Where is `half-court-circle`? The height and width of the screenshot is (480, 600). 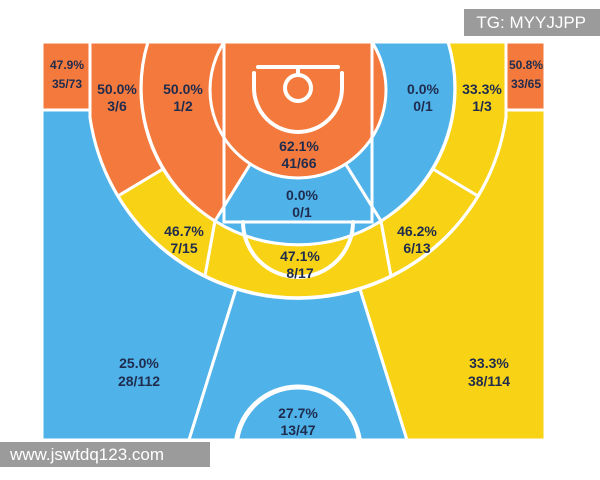
half-court-circle is located at coordinates (298, 412).